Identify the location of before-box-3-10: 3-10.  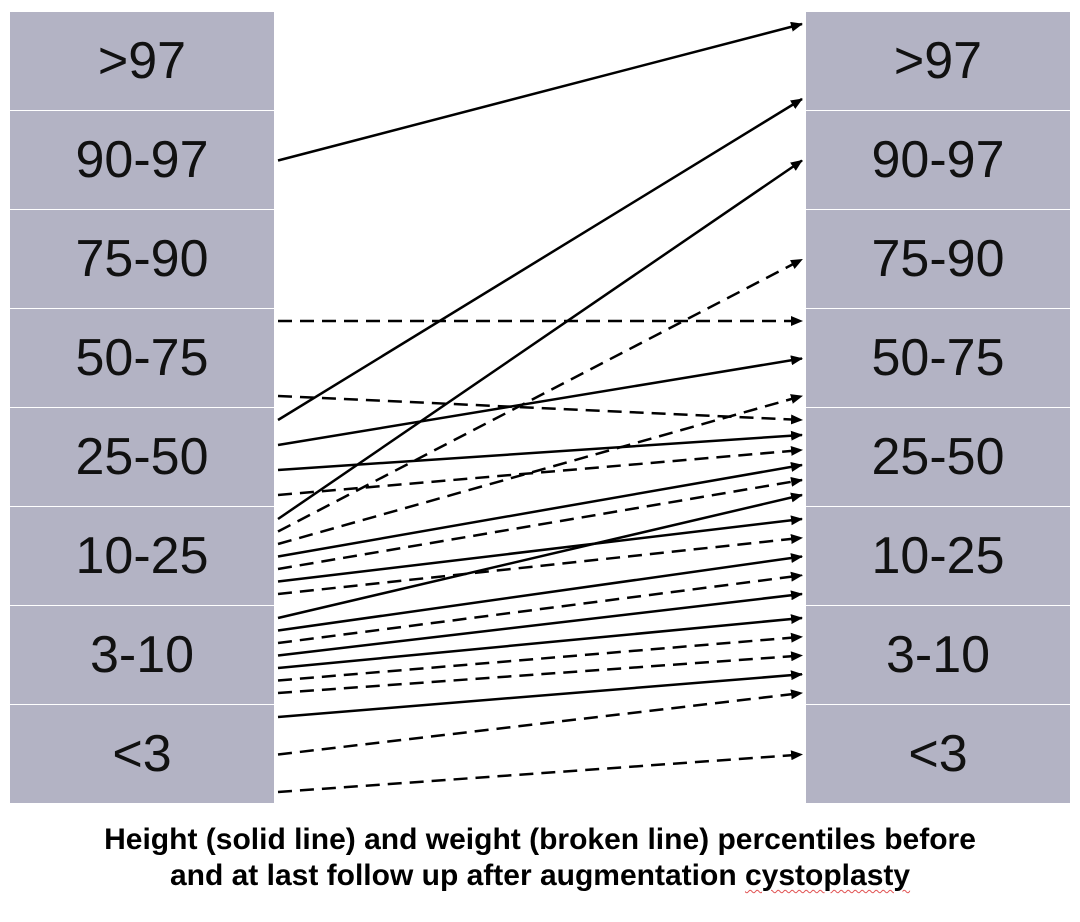
(142, 655).